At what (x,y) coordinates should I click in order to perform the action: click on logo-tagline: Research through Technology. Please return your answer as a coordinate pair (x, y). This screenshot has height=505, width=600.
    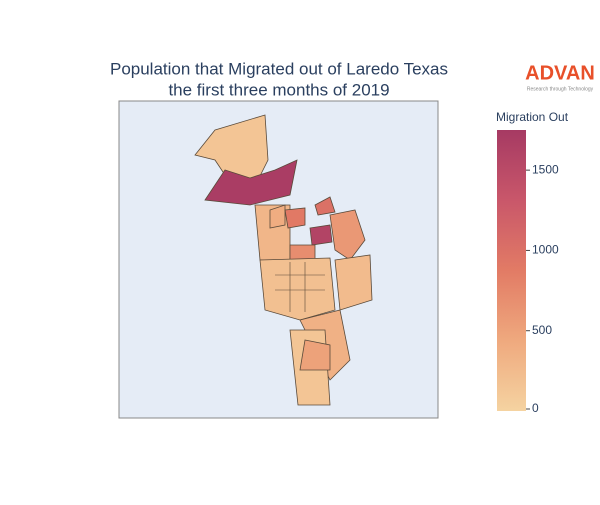
    Looking at the image, I should click on (560, 89).